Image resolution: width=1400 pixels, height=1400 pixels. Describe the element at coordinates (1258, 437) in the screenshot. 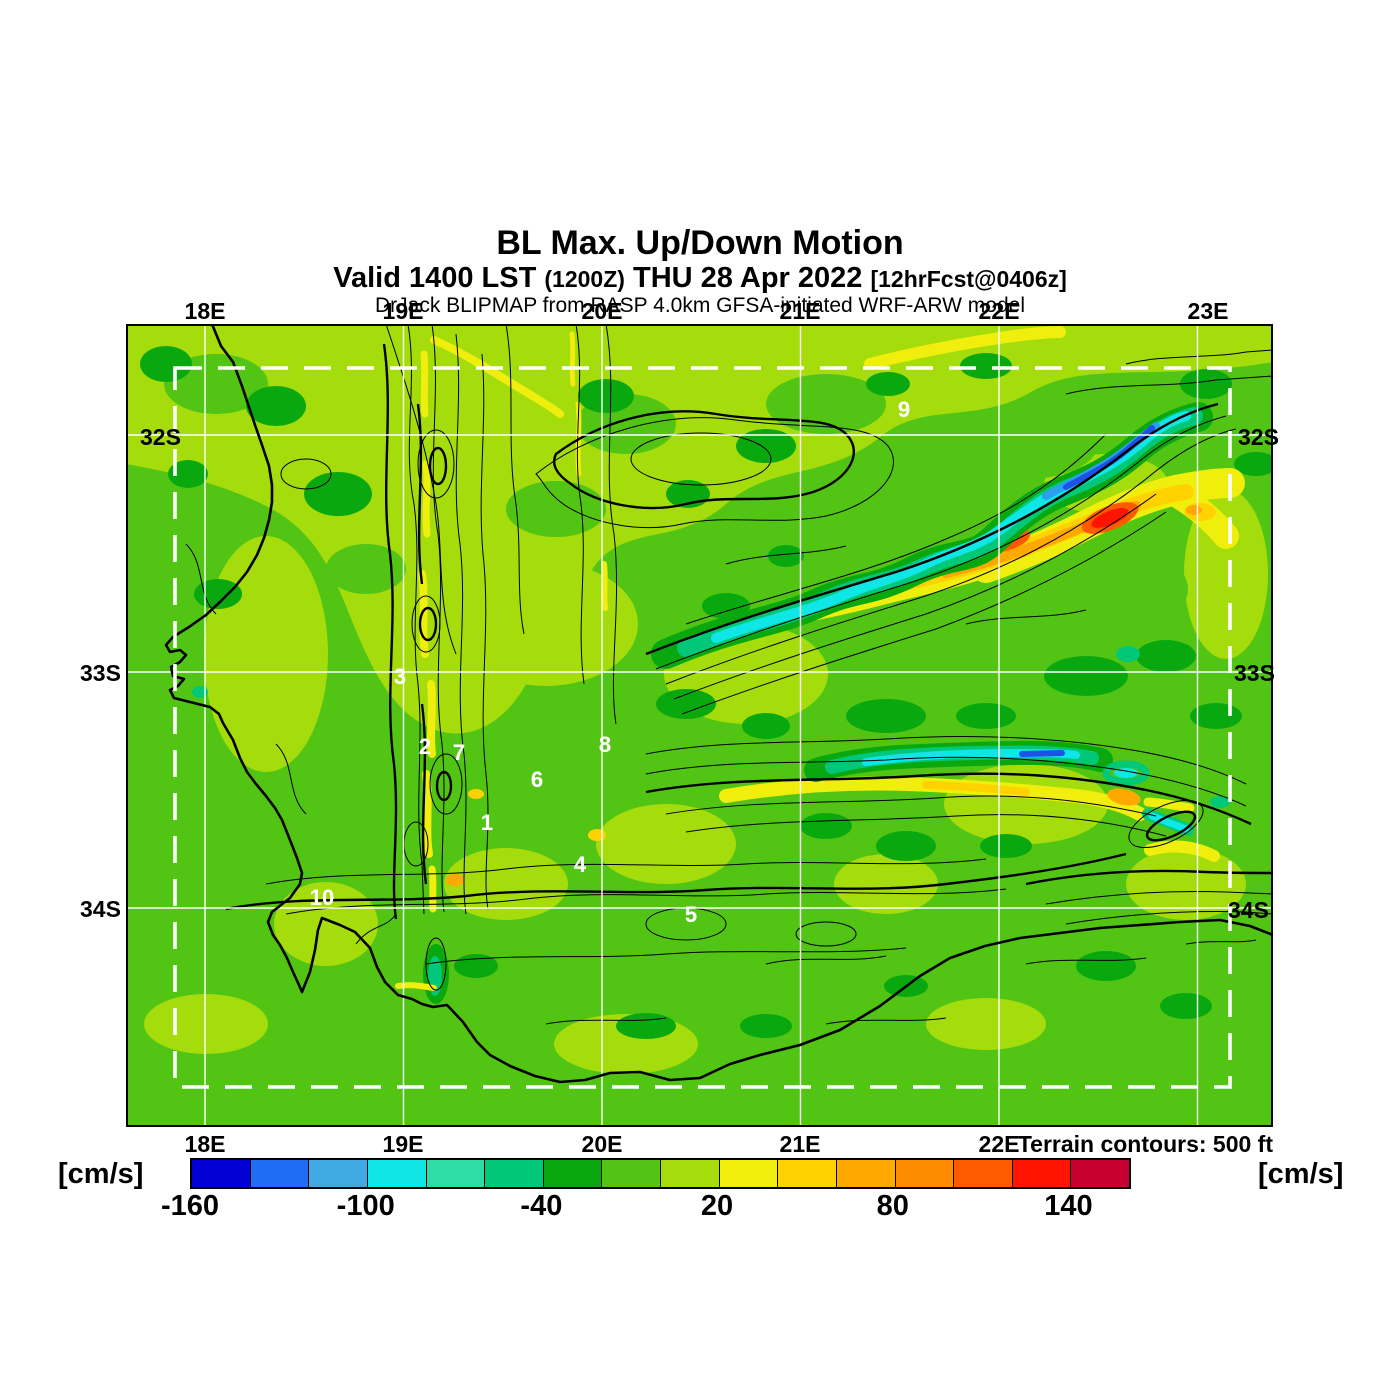

I see `lat-tick-right-32s: 32S` at that location.